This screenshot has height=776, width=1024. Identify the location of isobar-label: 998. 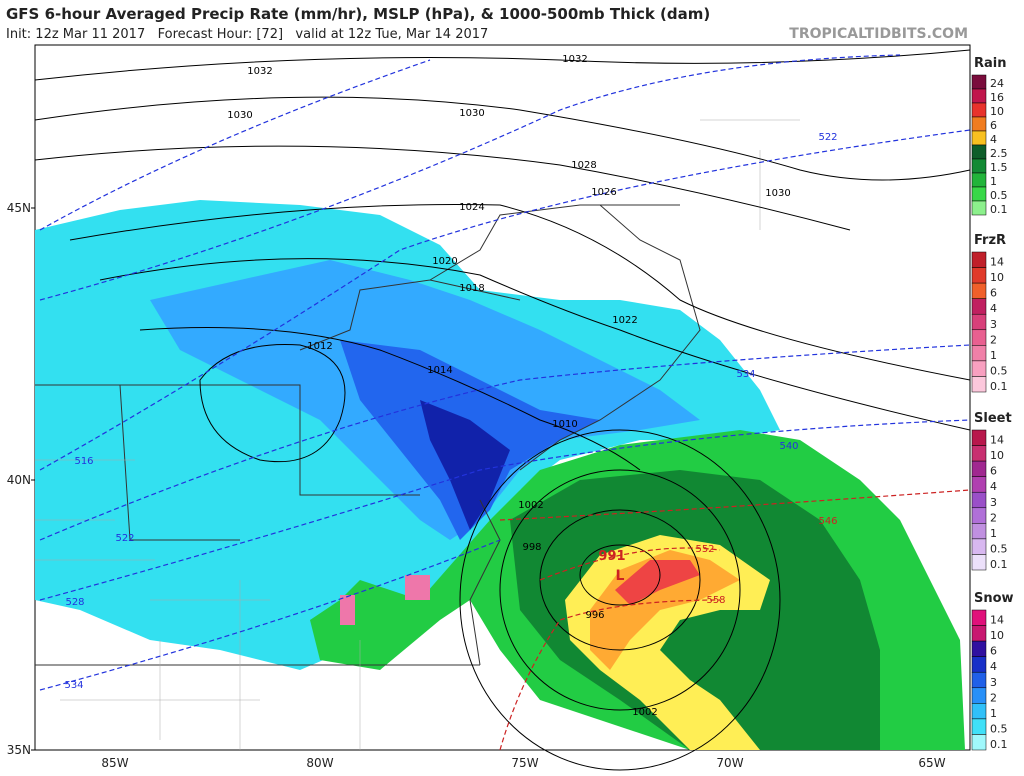
(531, 547).